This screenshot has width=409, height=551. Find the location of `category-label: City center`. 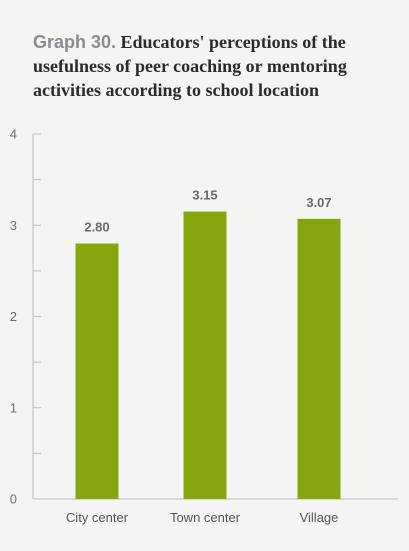

category-label: City center is located at coordinates (97, 517).